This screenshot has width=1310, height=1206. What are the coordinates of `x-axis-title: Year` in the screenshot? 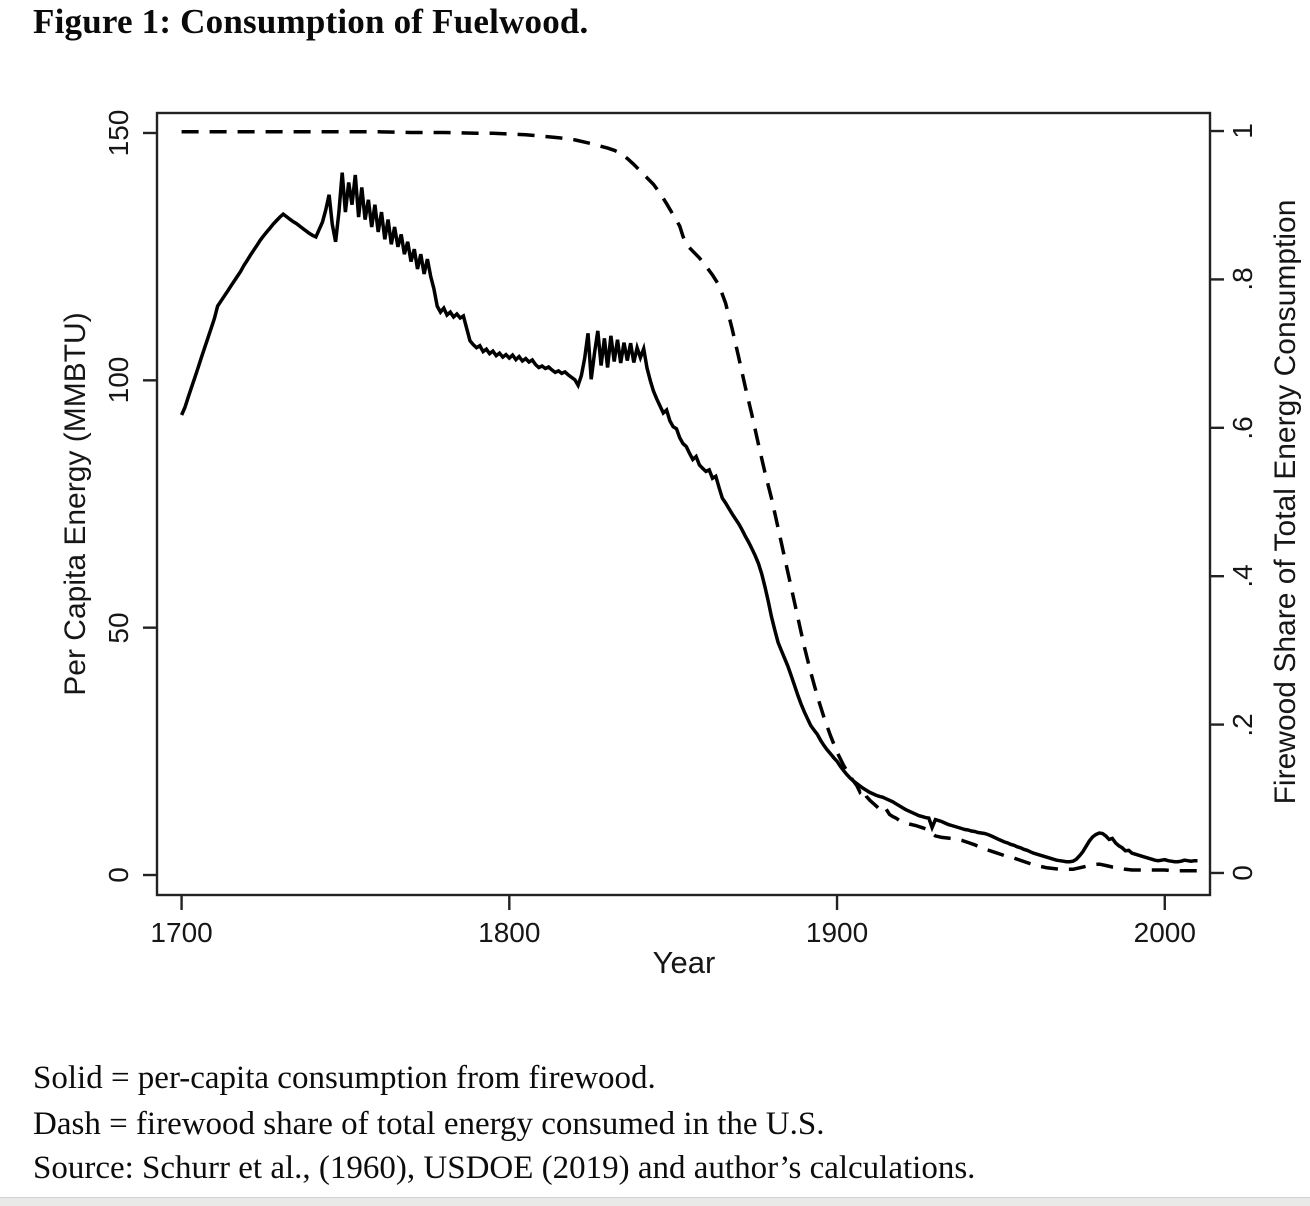 It's located at (684, 962).